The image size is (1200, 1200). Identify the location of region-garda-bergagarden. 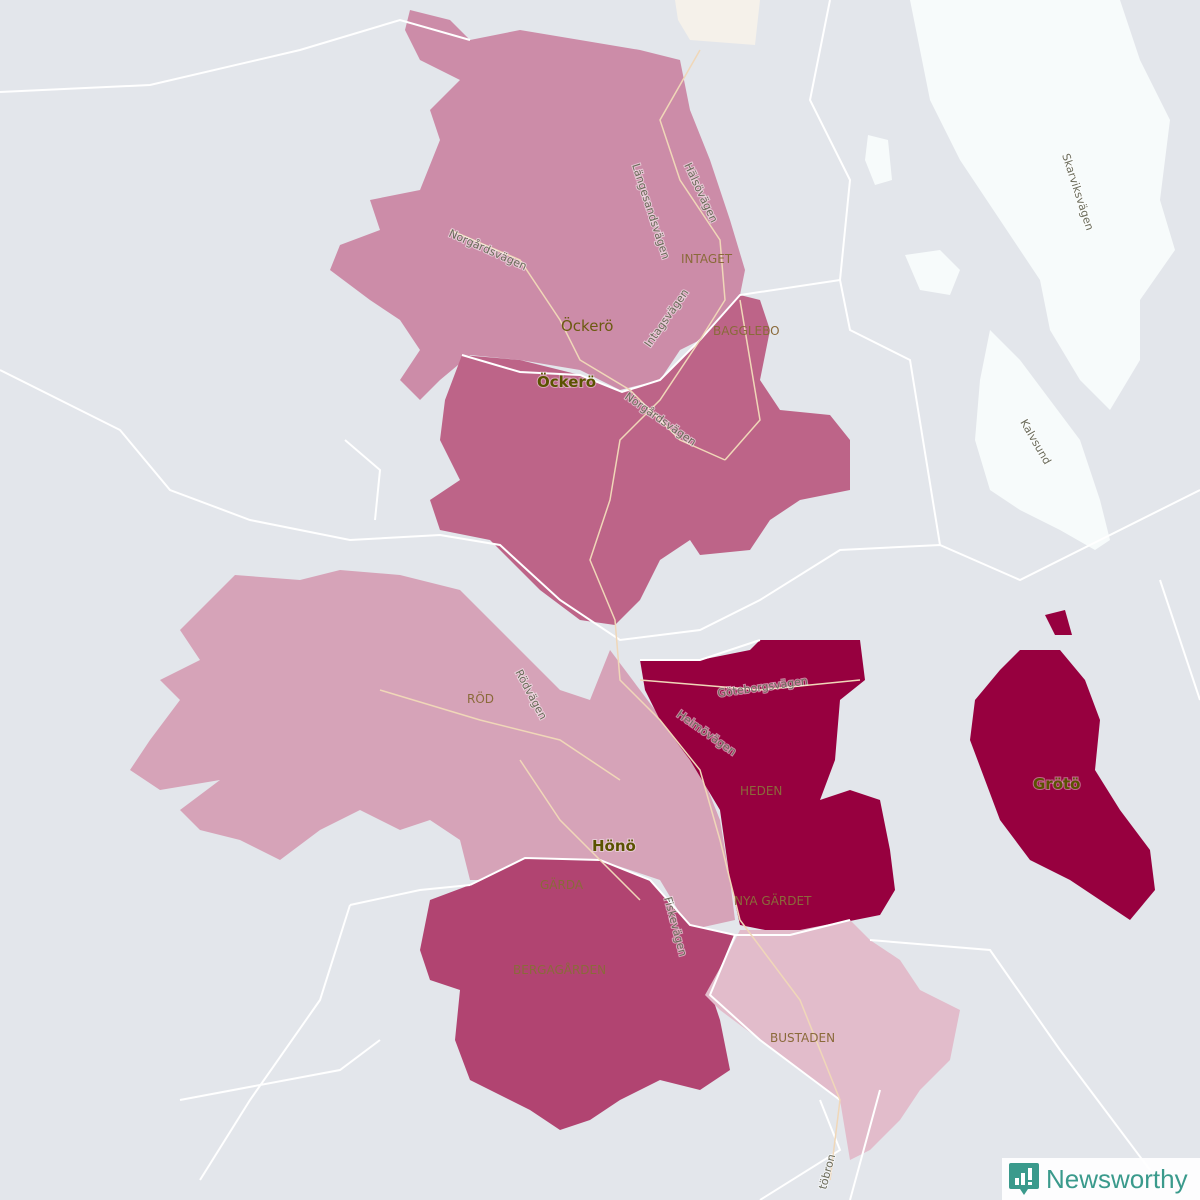
(577, 994).